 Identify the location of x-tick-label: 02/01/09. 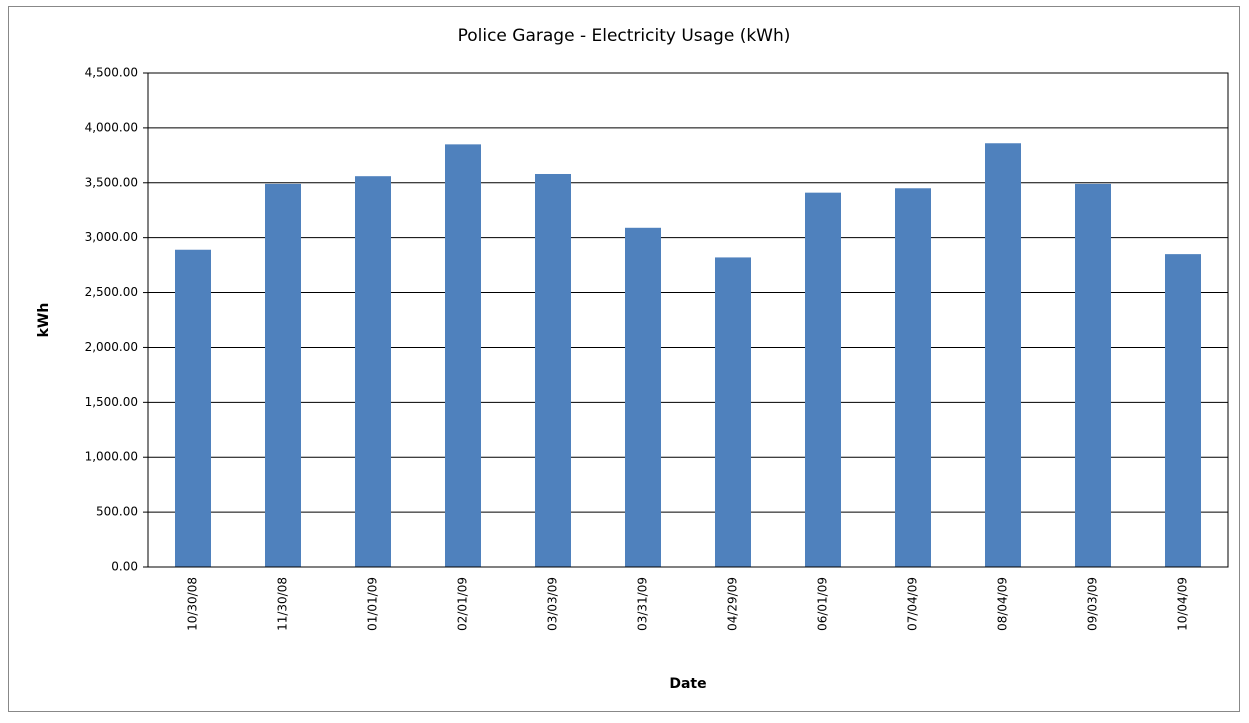
(463, 604).